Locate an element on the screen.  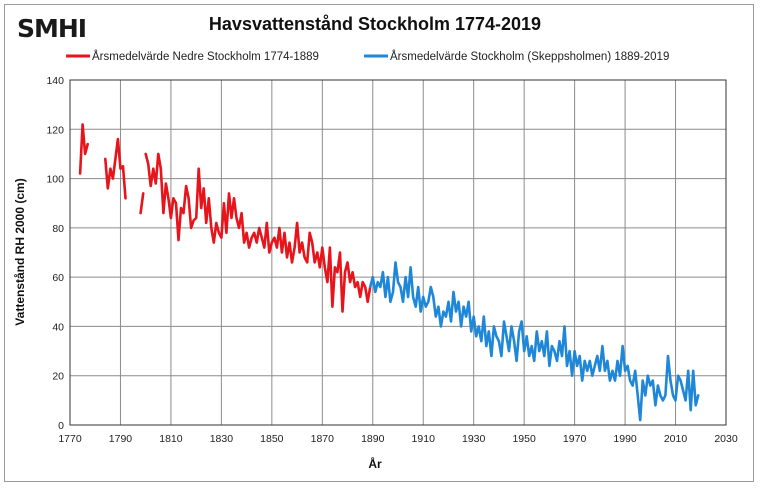
y-tick-label-80: 80 is located at coordinates (58, 229).